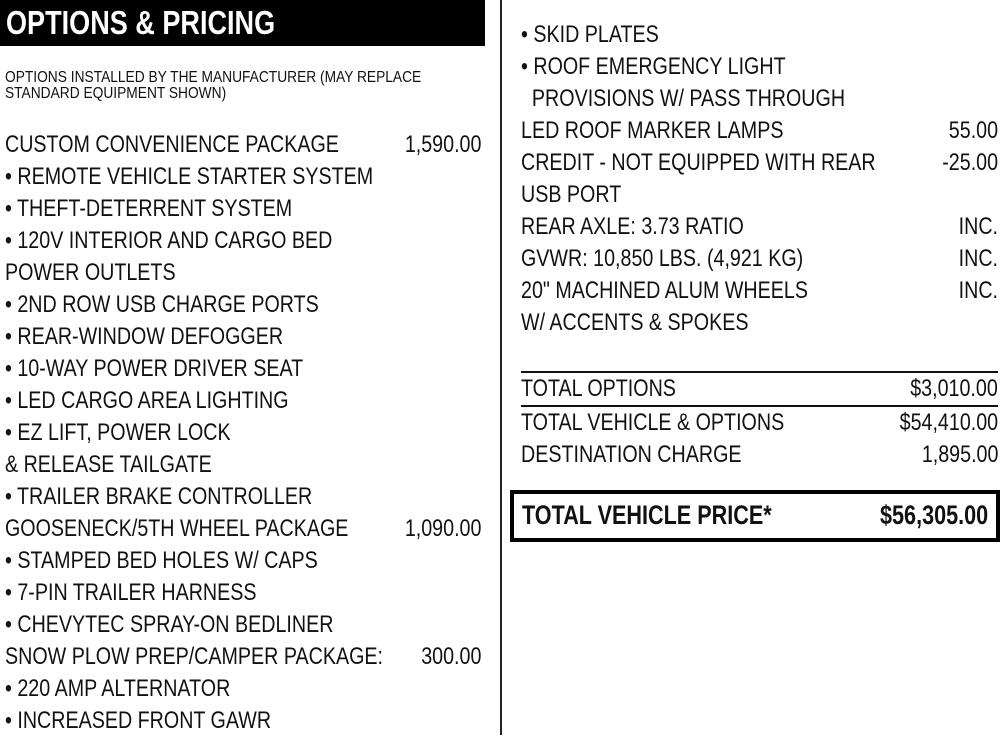 The height and width of the screenshot is (737, 1008). I want to click on line-item: PROVISIONS W/ PASS THROUGH, so click(759, 99).